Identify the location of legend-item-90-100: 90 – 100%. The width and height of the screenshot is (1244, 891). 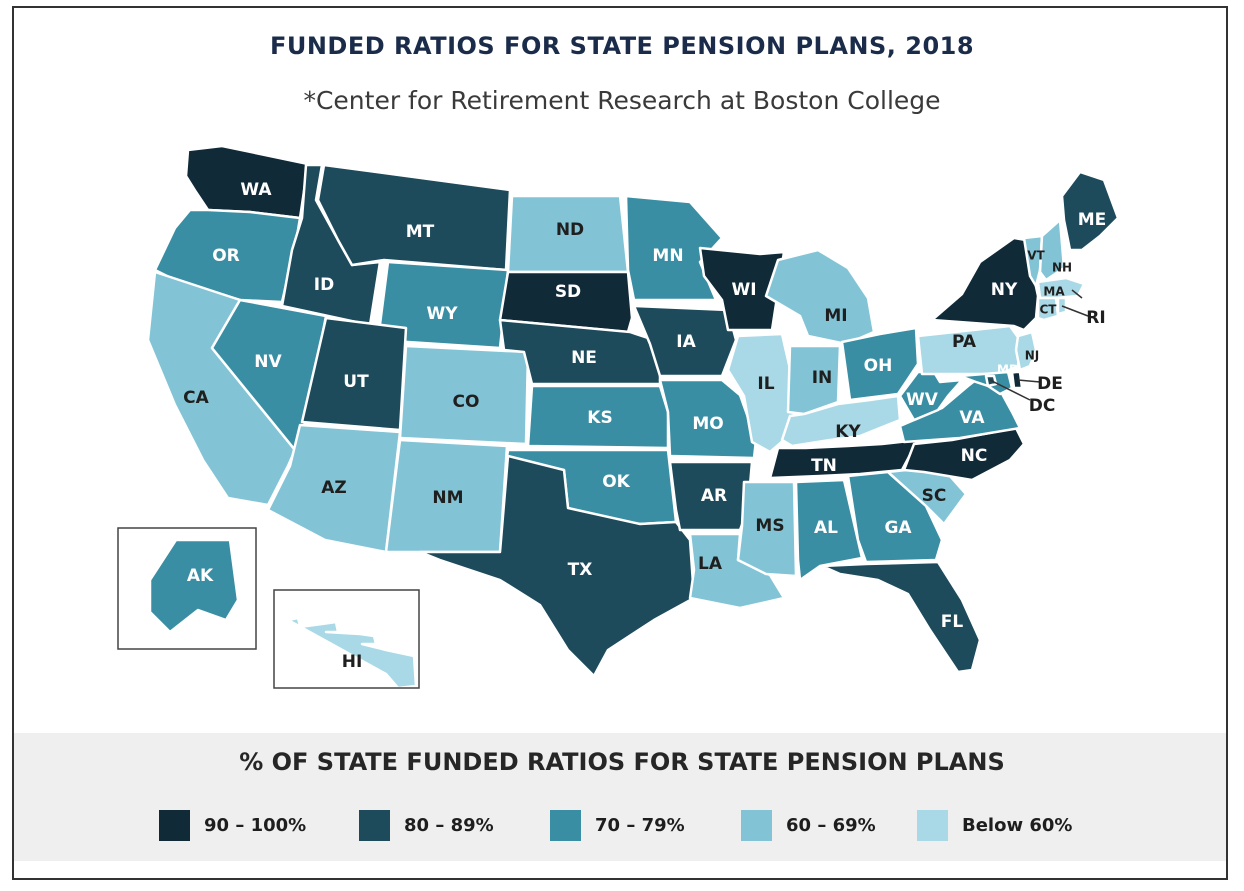
(232, 825).